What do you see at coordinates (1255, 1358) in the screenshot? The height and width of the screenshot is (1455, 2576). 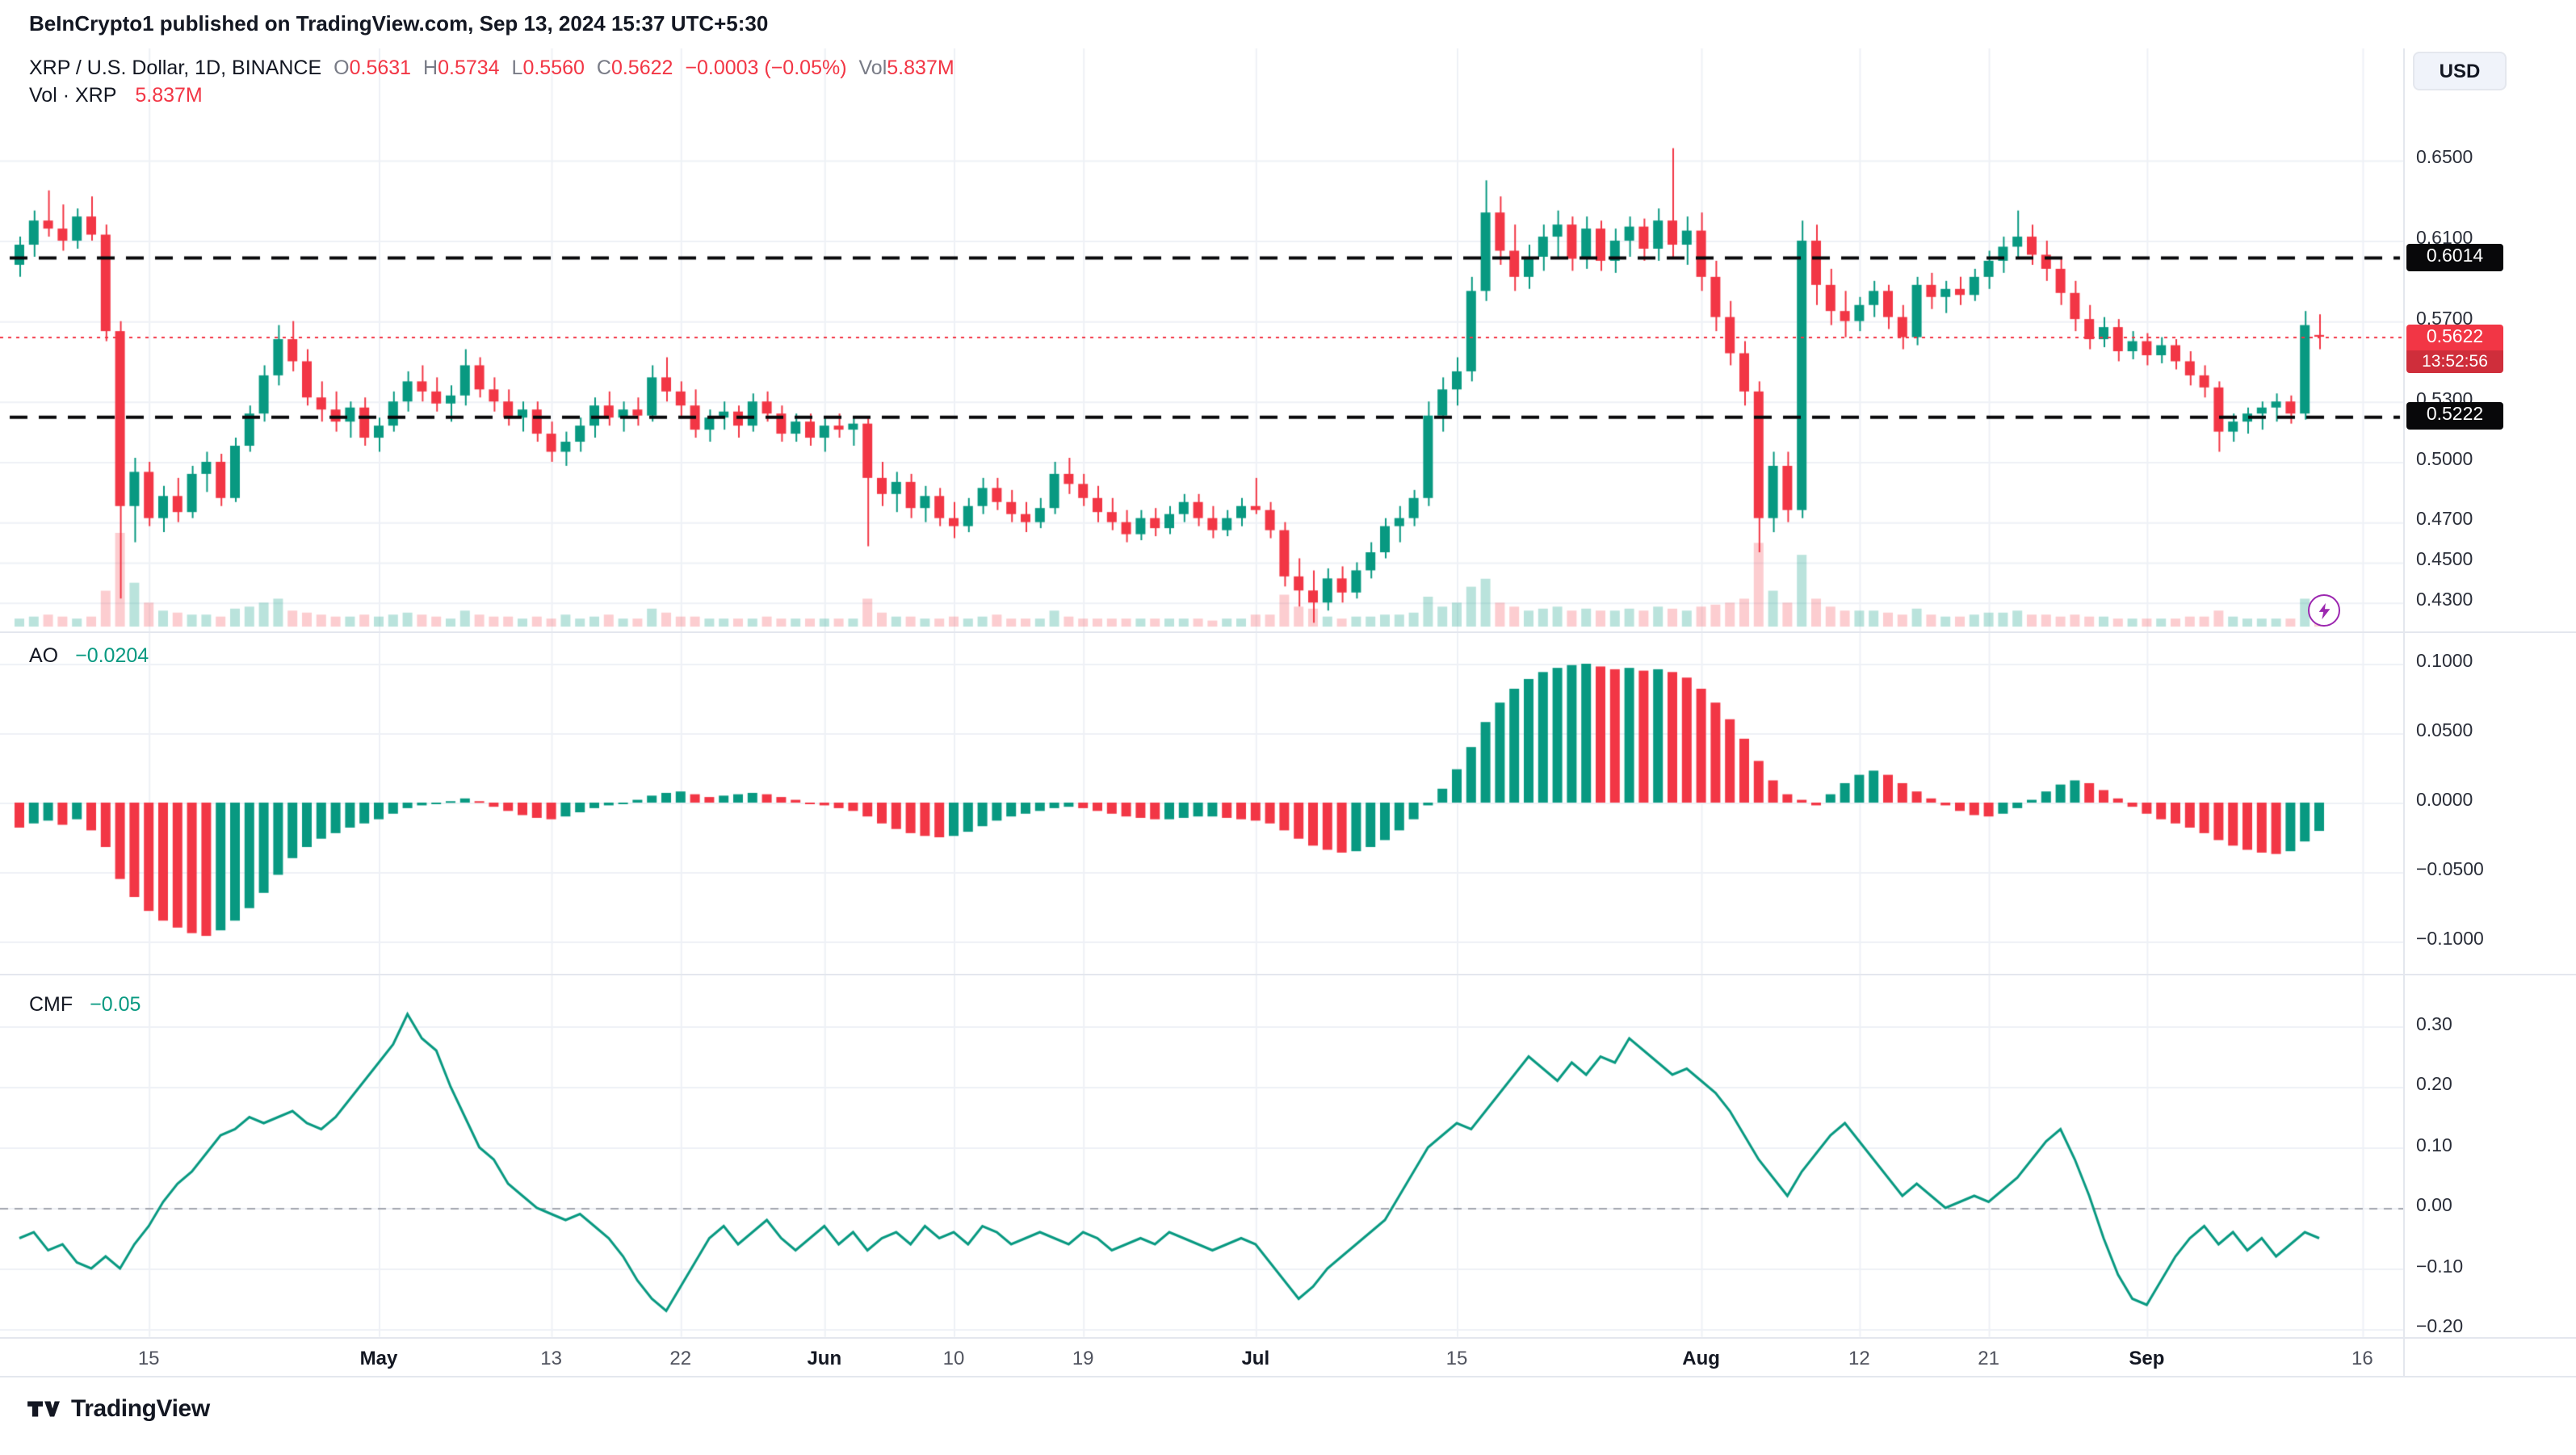 I see `time-tick-month: Jul` at bounding box center [1255, 1358].